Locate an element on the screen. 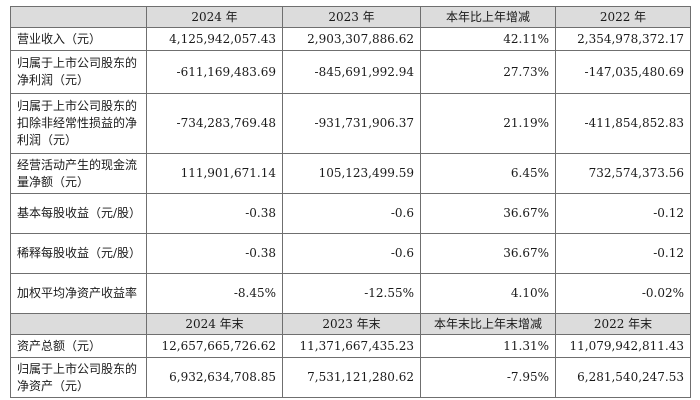  row-label: 营业收入（元） is located at coordinates (78, 39).